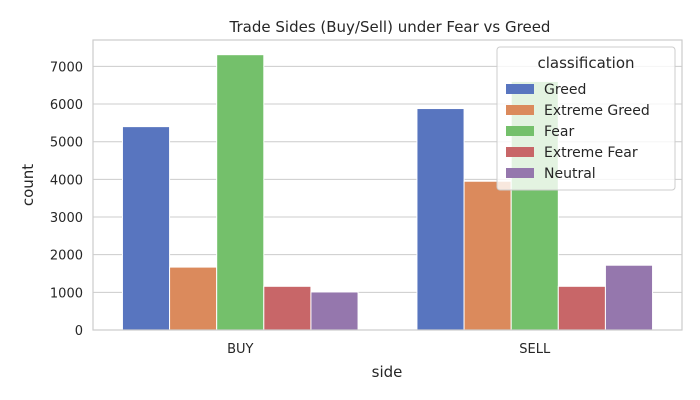 The width and height of the screenshot is (700, 400). I want to click on y-tick-label: 4000, so click(66, 180).